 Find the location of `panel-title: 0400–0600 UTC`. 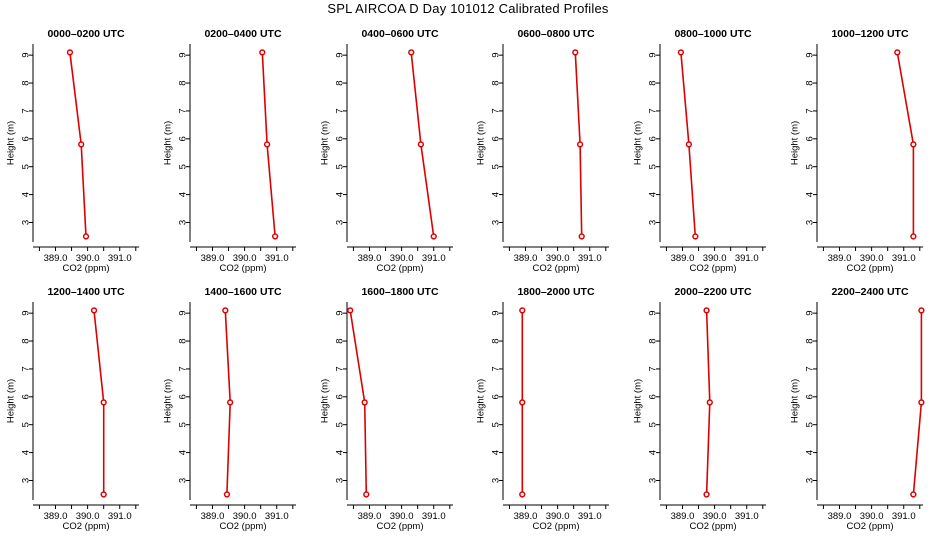

panel-title: 0400–0600 UTC is located at coordinates (399, 34).